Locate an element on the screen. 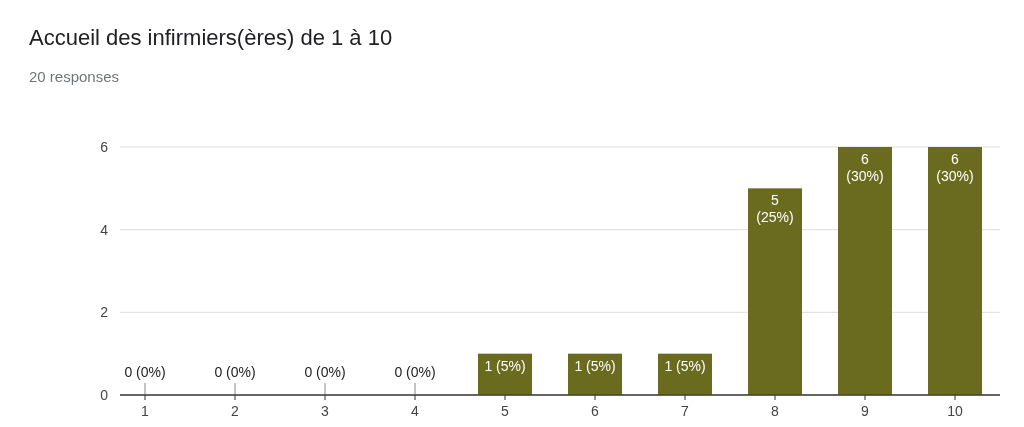  x-tick-label: 10 is located at coordinates (955, 411).